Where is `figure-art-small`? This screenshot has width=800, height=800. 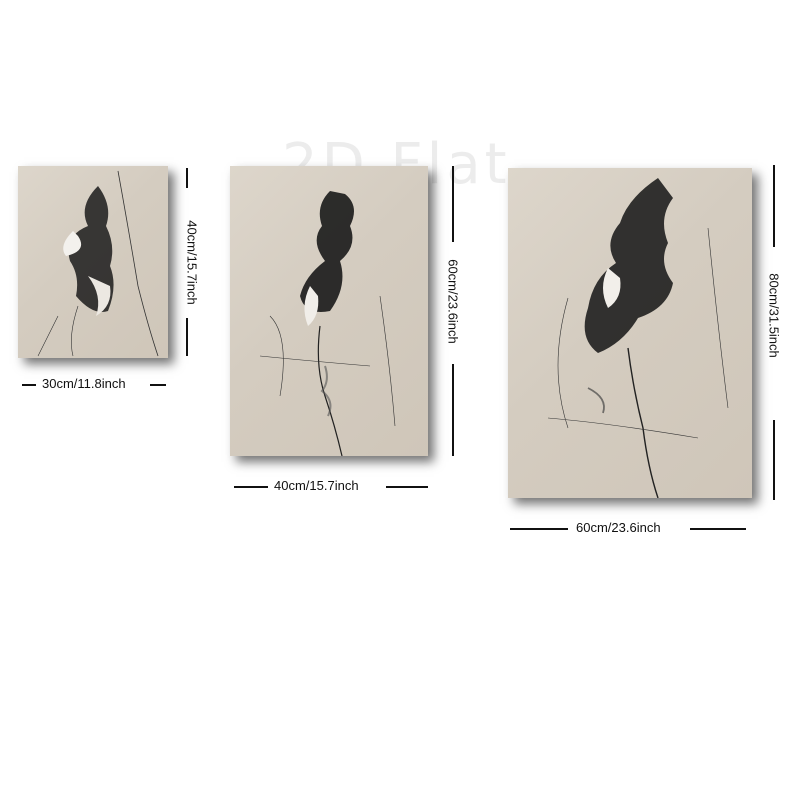
figure-art-small is located at coordinates (98, 263).